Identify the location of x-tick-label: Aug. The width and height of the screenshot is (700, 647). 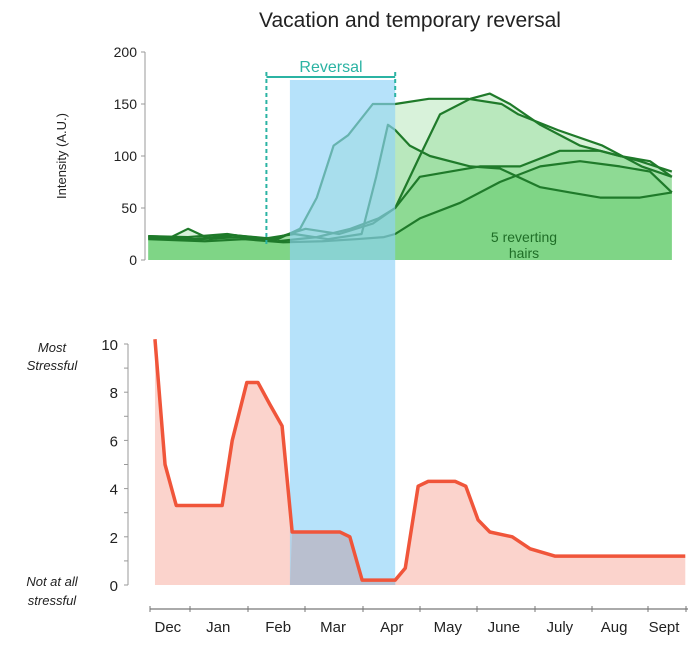
(614, 627).